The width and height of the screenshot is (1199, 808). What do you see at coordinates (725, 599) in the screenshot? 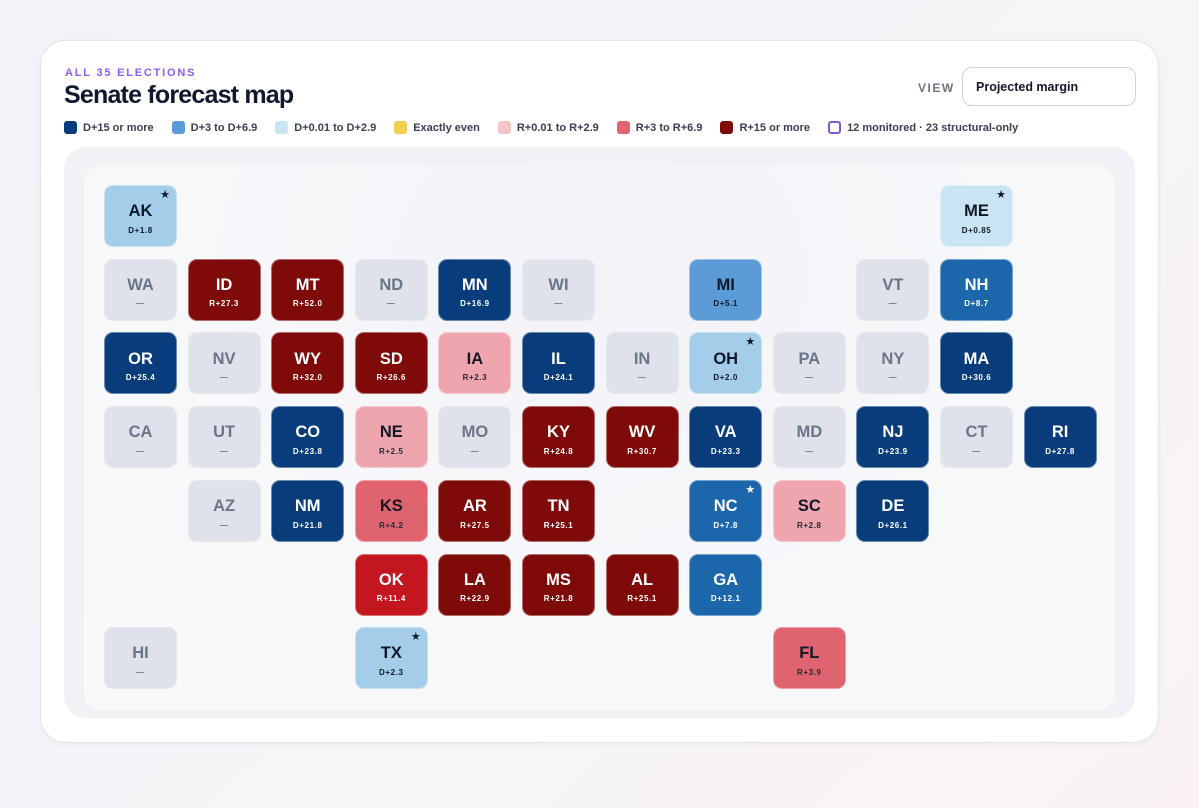
I see `state-margin: D+12.1` at bounding box center [725, 599].